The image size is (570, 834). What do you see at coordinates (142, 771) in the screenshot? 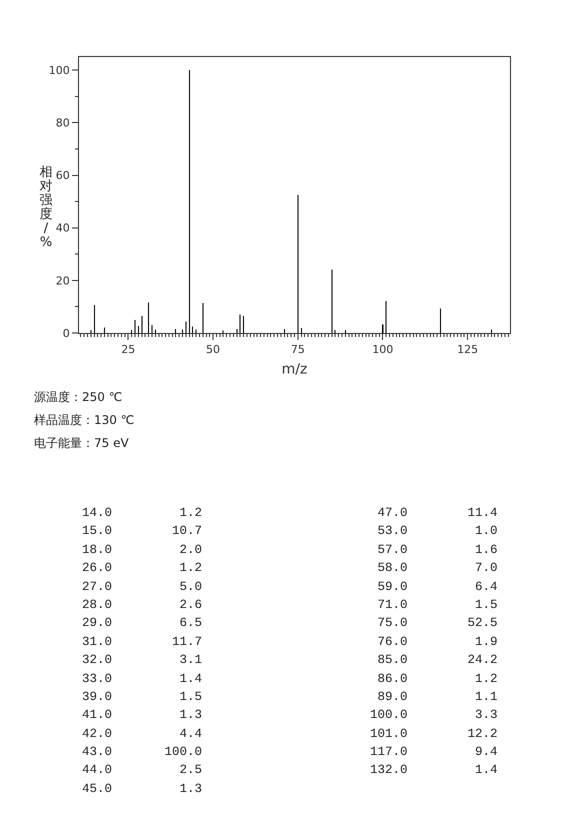
I see `text: 44.0 2.5` at bounding box center [142, 771].